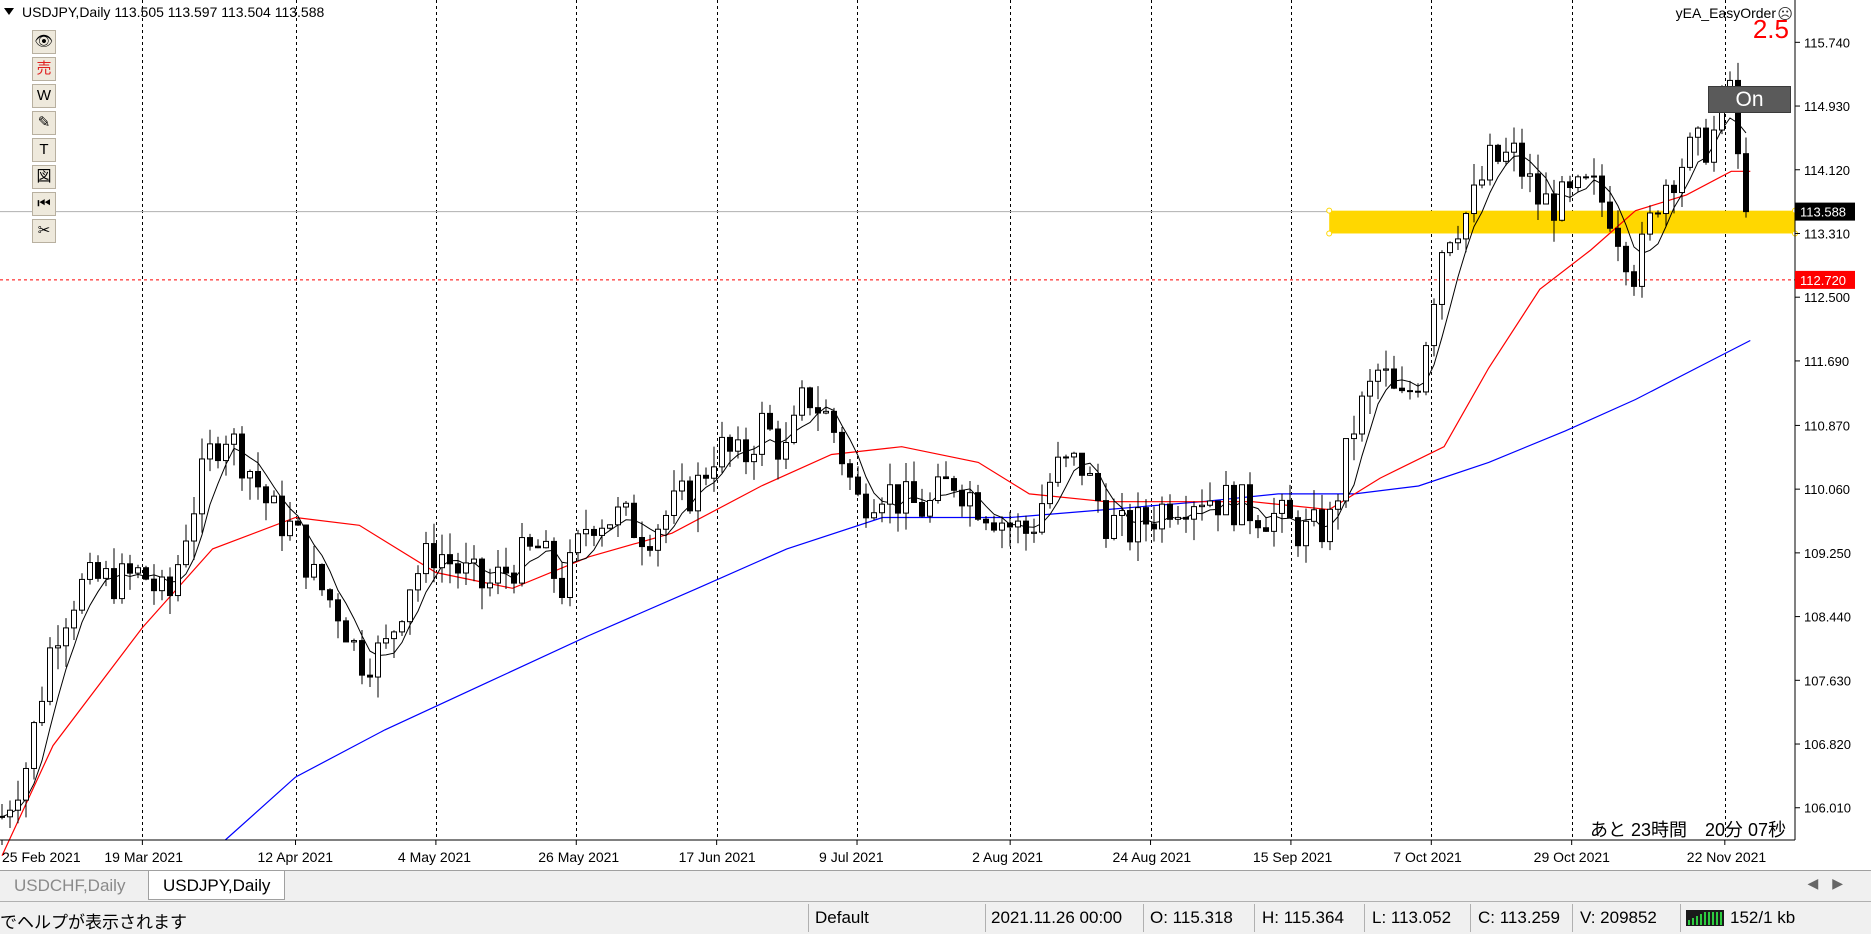  What do you see at coordinates (1844, 883) in the screenshot?
I see `tab-scroll-right-icon: ▶` at bounding box center [1844, 883].